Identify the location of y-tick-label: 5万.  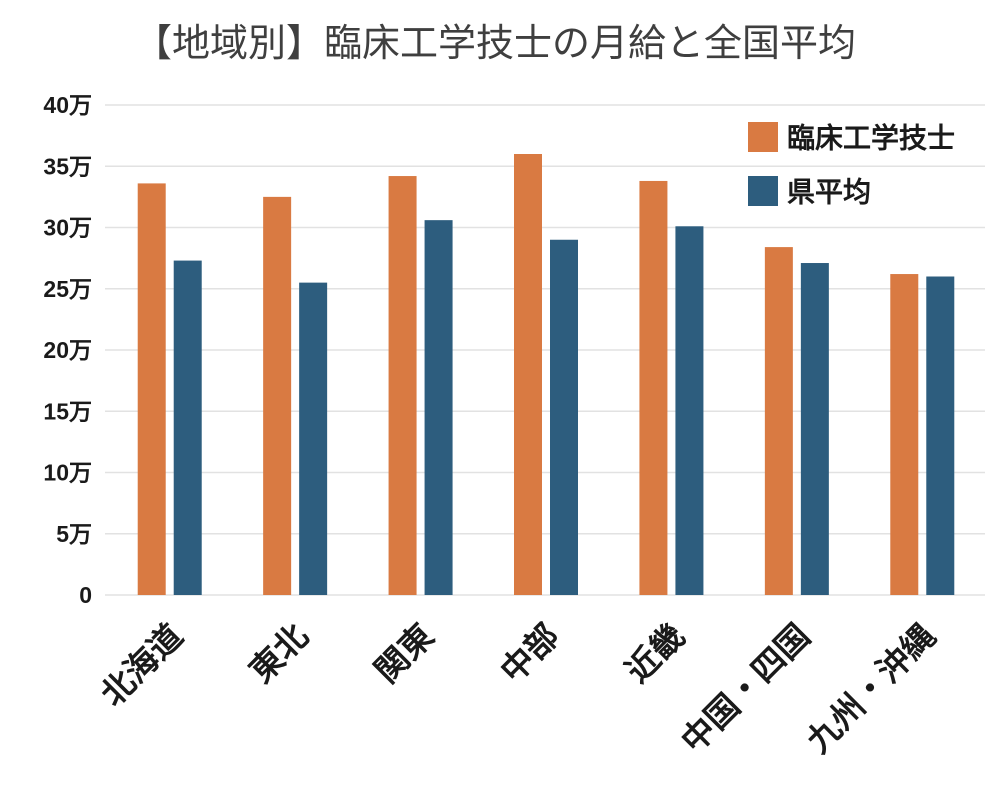
(74, 534).